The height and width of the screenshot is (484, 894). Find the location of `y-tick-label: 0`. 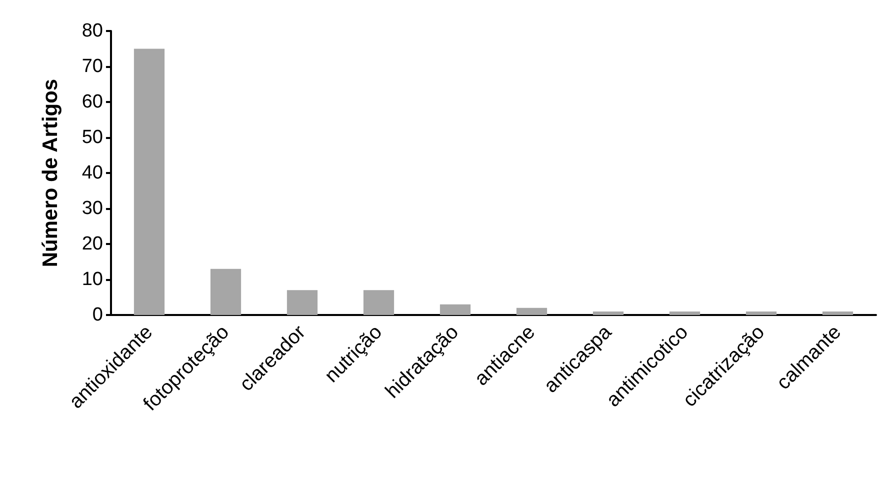

y-tick-label: 0 is located at coordinates (97, 315).